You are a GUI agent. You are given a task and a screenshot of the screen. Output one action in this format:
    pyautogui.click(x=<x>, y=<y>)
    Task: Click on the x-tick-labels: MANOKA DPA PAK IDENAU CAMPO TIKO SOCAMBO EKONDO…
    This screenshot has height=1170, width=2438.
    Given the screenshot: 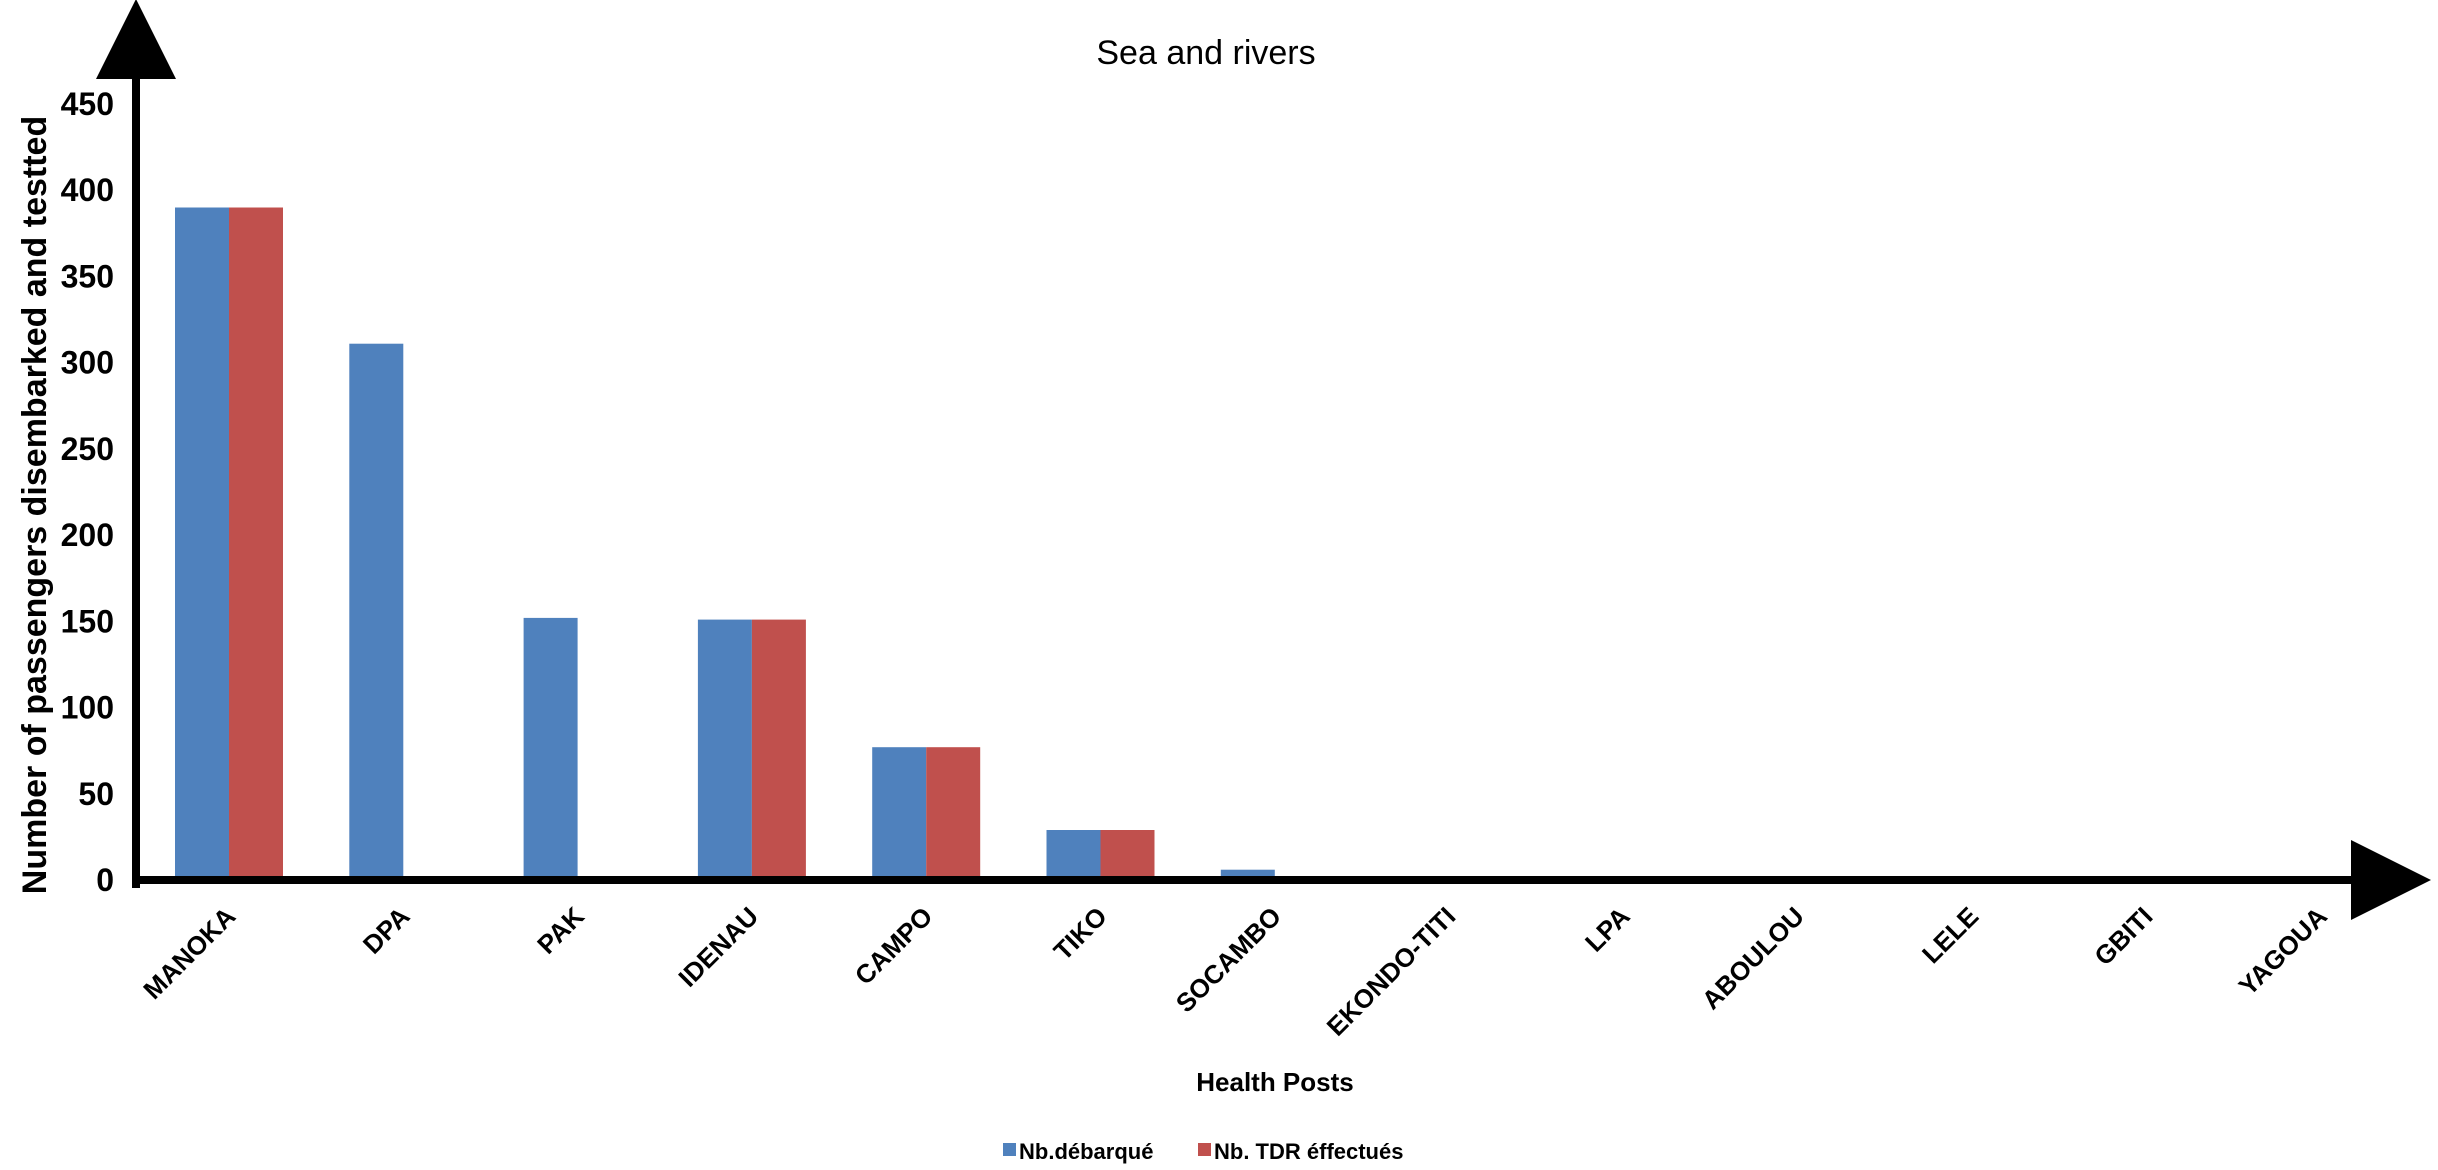 What is the action you would take?
    pyautogui.click(x=1235, y=971)
    